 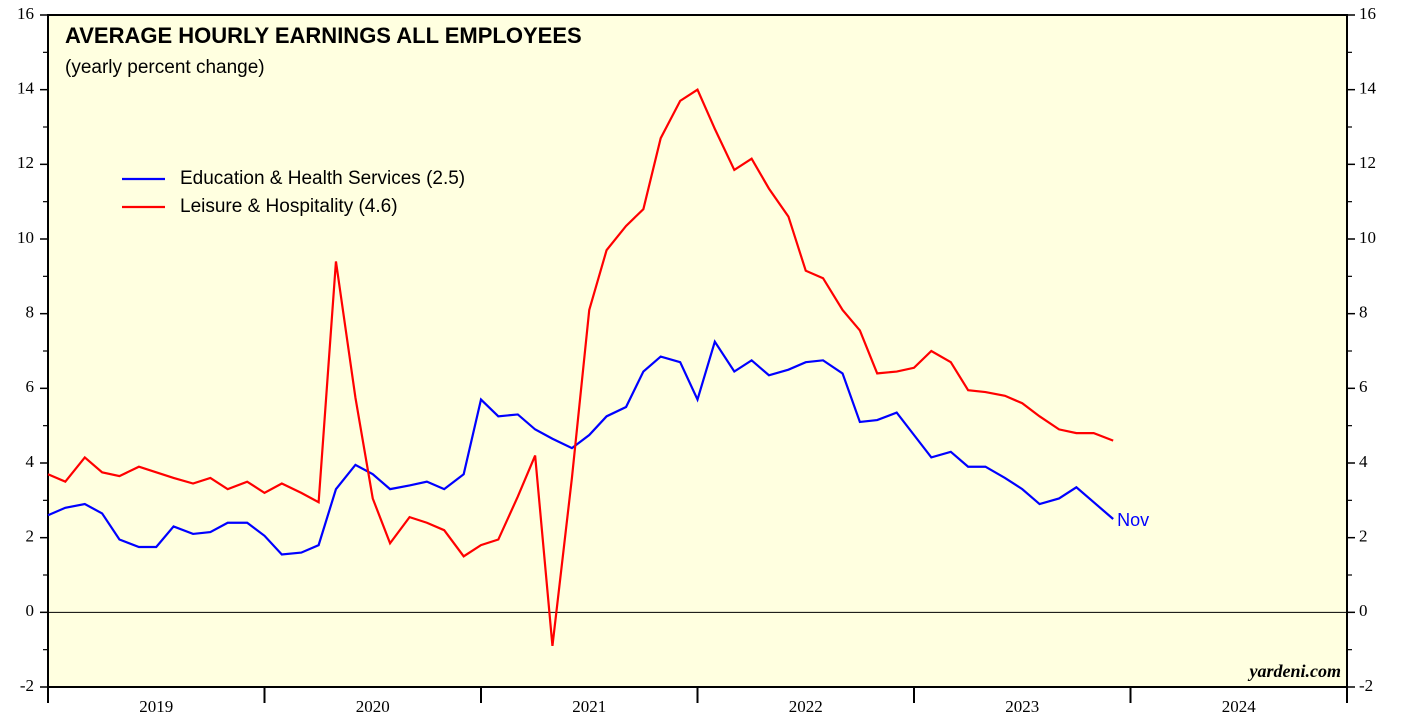 What do you see at coordinates (26, 88) in the screenshot?
I see `y-tick-label: 14` at bounding box center [26, 88].